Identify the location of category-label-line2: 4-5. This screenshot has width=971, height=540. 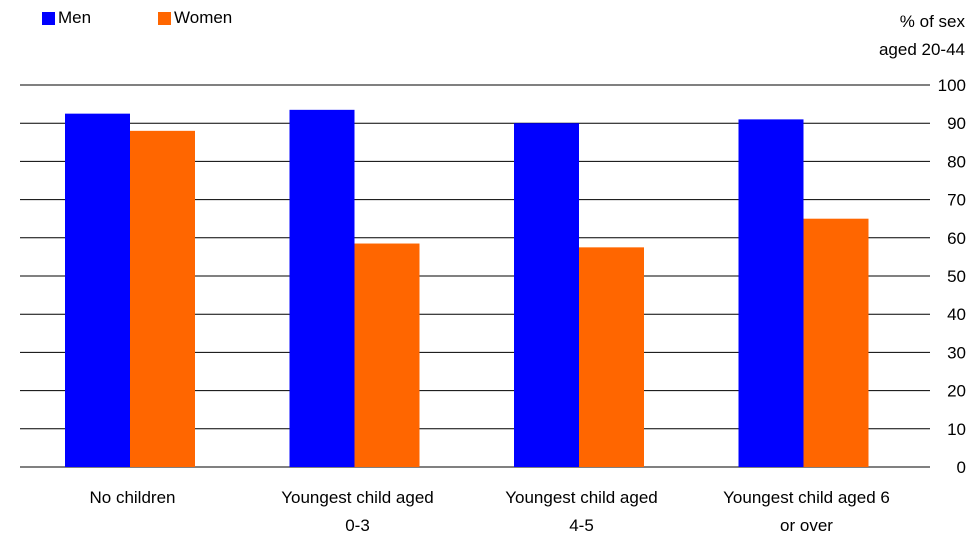
(581, 525).